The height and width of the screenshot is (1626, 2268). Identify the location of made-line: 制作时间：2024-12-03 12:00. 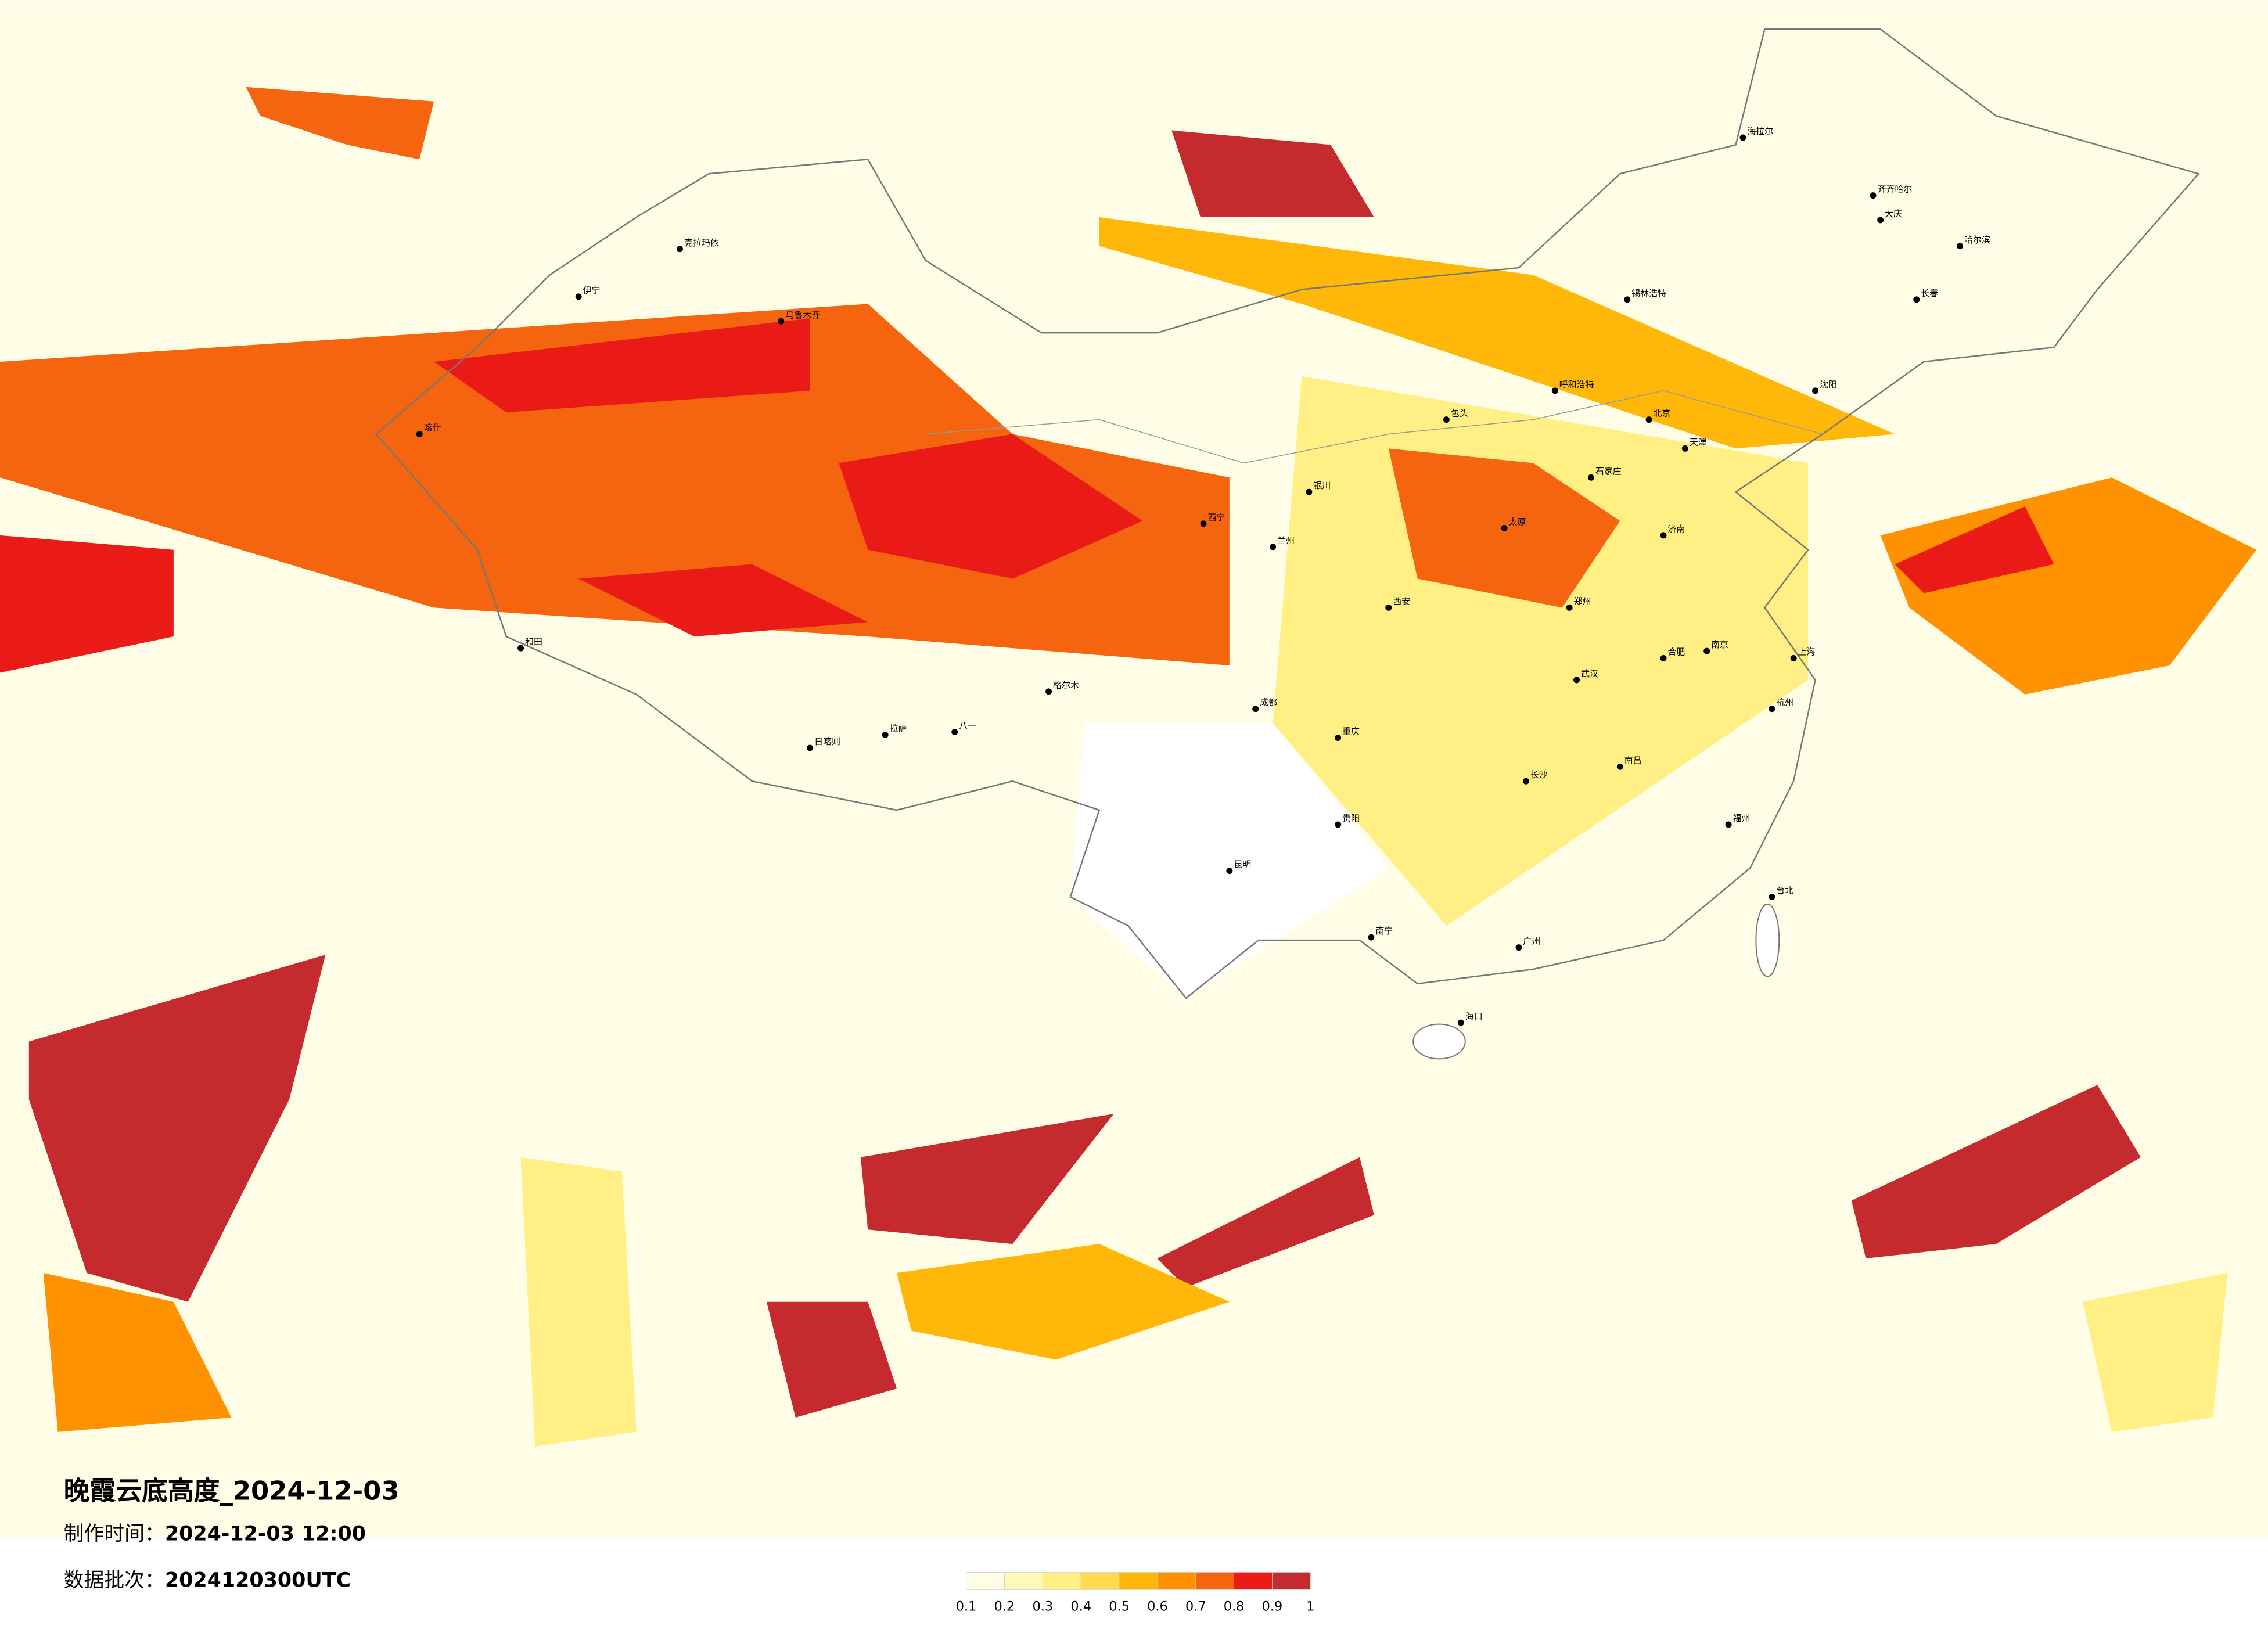
(215, 1534).